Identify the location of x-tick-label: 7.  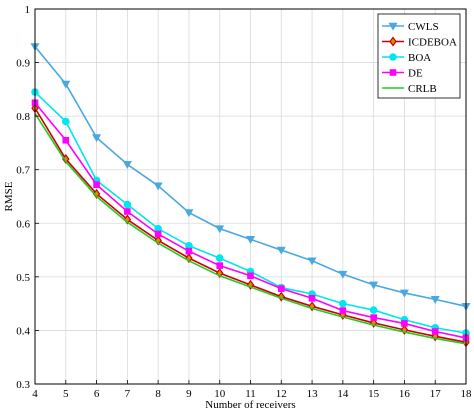
(128, 394).